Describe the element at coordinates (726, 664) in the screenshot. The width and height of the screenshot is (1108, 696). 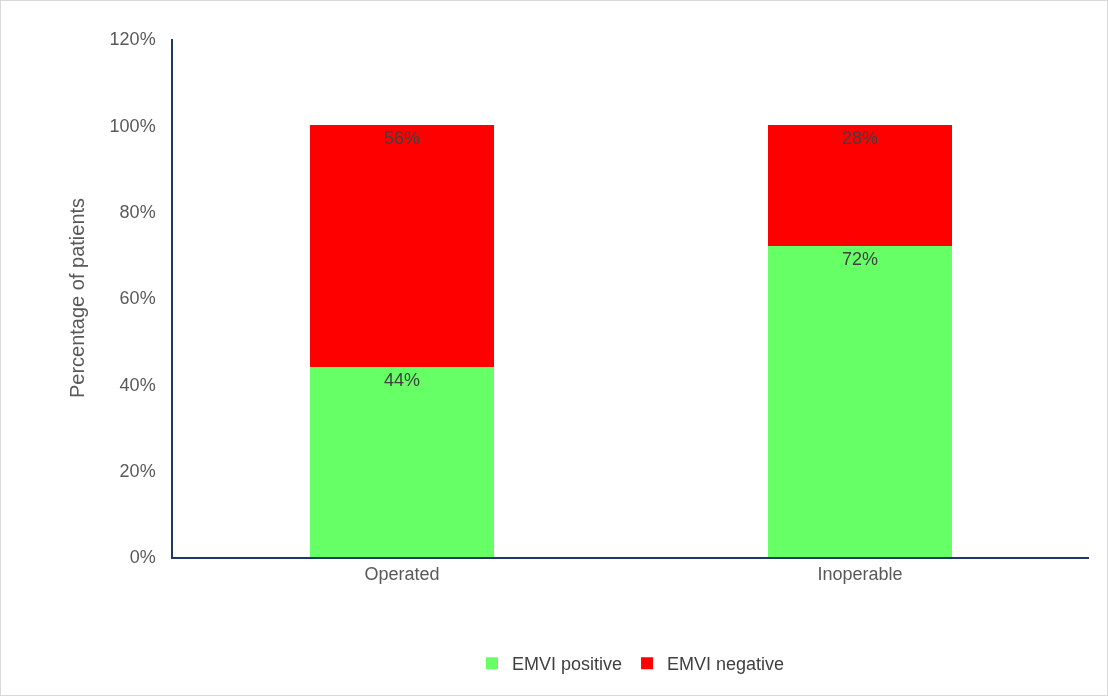
I see `legend-label: EMVI negative` at that location.